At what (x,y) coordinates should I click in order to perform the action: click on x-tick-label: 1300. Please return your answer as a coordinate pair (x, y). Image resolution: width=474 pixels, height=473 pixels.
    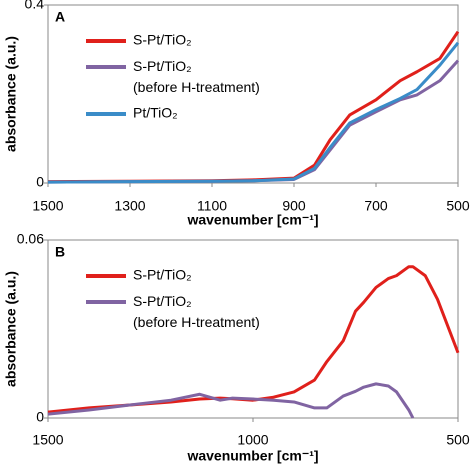
    Looking at the image, I should click on (129, 206).